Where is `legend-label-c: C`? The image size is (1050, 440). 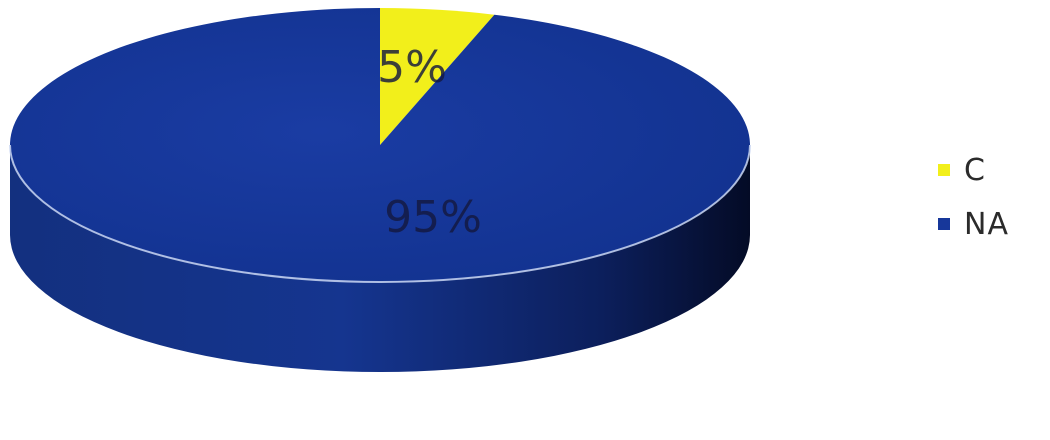 legend-label-c: C is located at coordinates (975, 170).